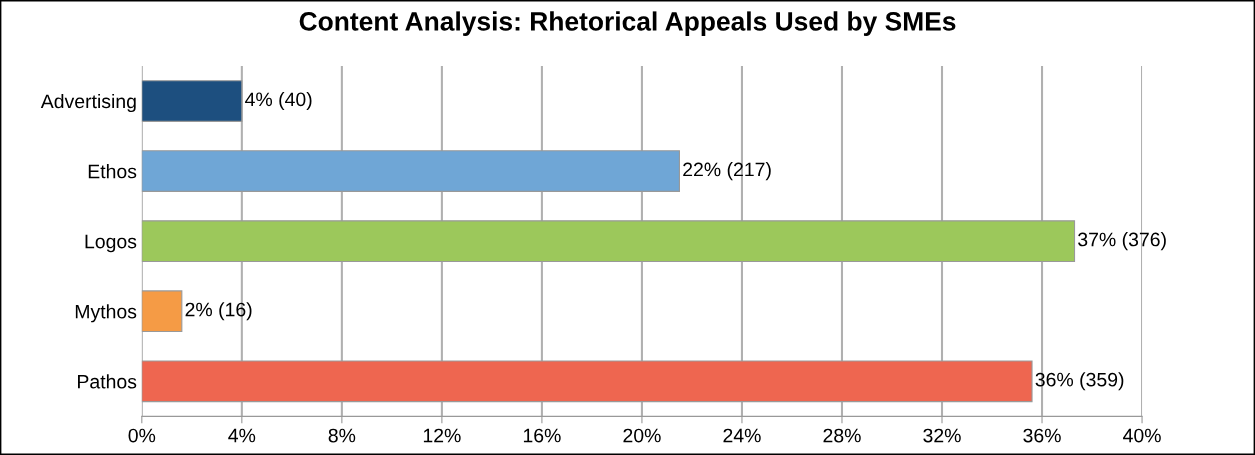 Image resolution: width=1255 pixels, height=455 pixels. I want to click on x-tick-label: 32%, so click(942, 435).